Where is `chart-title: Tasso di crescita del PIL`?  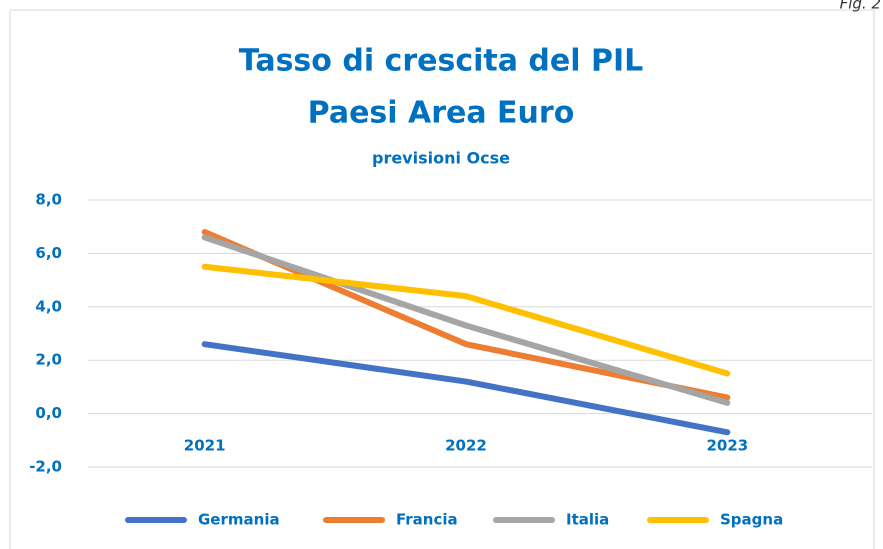
chart-title: Tasso di crescita del PIL is located at coordinates (441, 61).